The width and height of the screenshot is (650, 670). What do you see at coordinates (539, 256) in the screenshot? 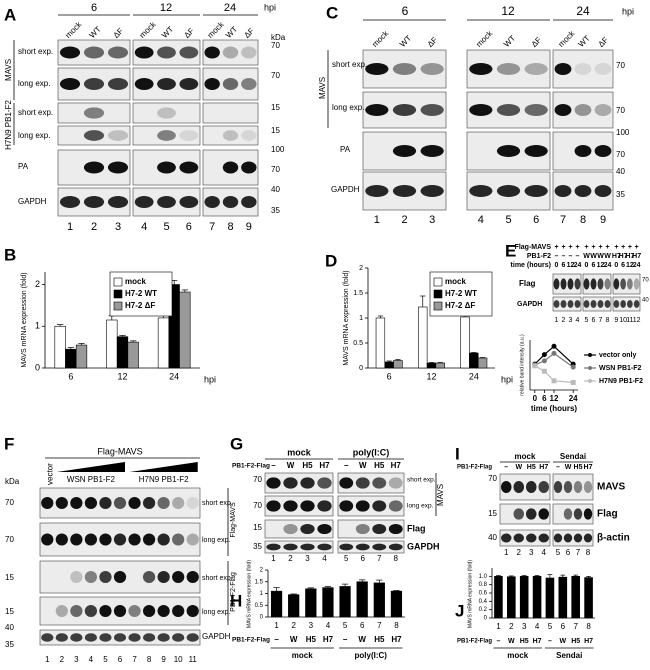
I see `row-label: PB1-F2` at bounding box center [539, 256].